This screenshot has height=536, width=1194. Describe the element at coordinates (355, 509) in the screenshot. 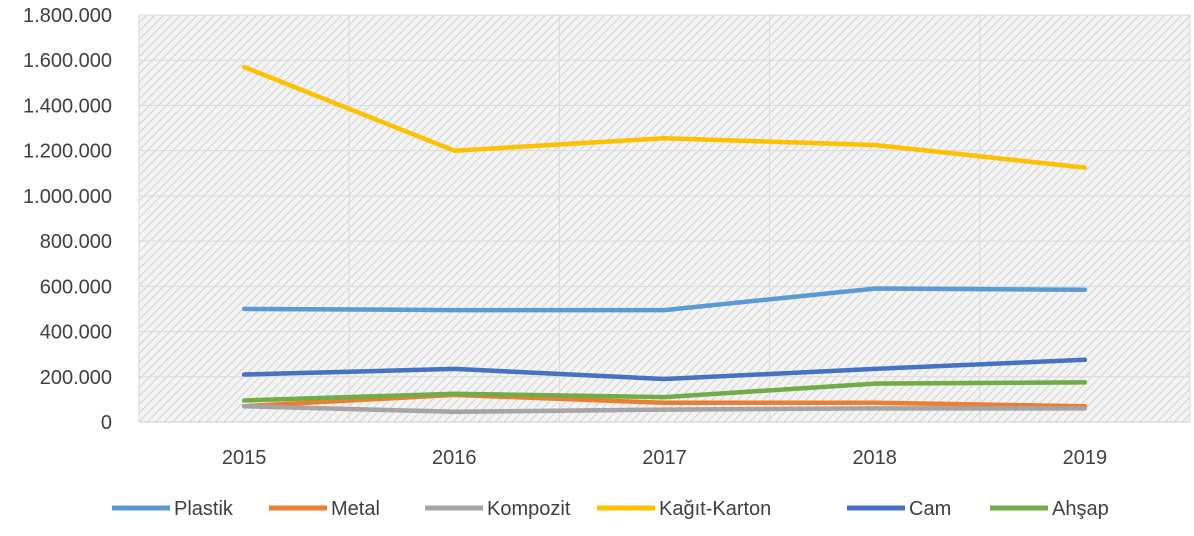

I see `legend-label: Metal` at that location.